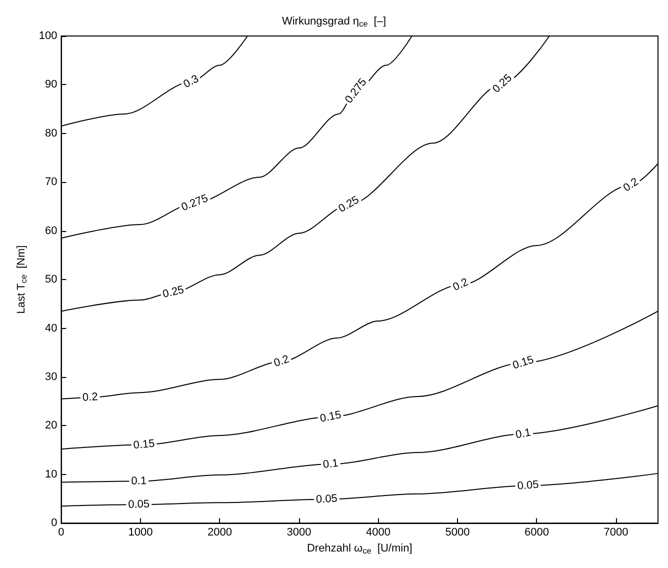 The image size is (668, 568). What do you see at coordinates (299, 532) in the screenshot?
I see `x-tick-label: 3000` at bounding box center [299, 532].